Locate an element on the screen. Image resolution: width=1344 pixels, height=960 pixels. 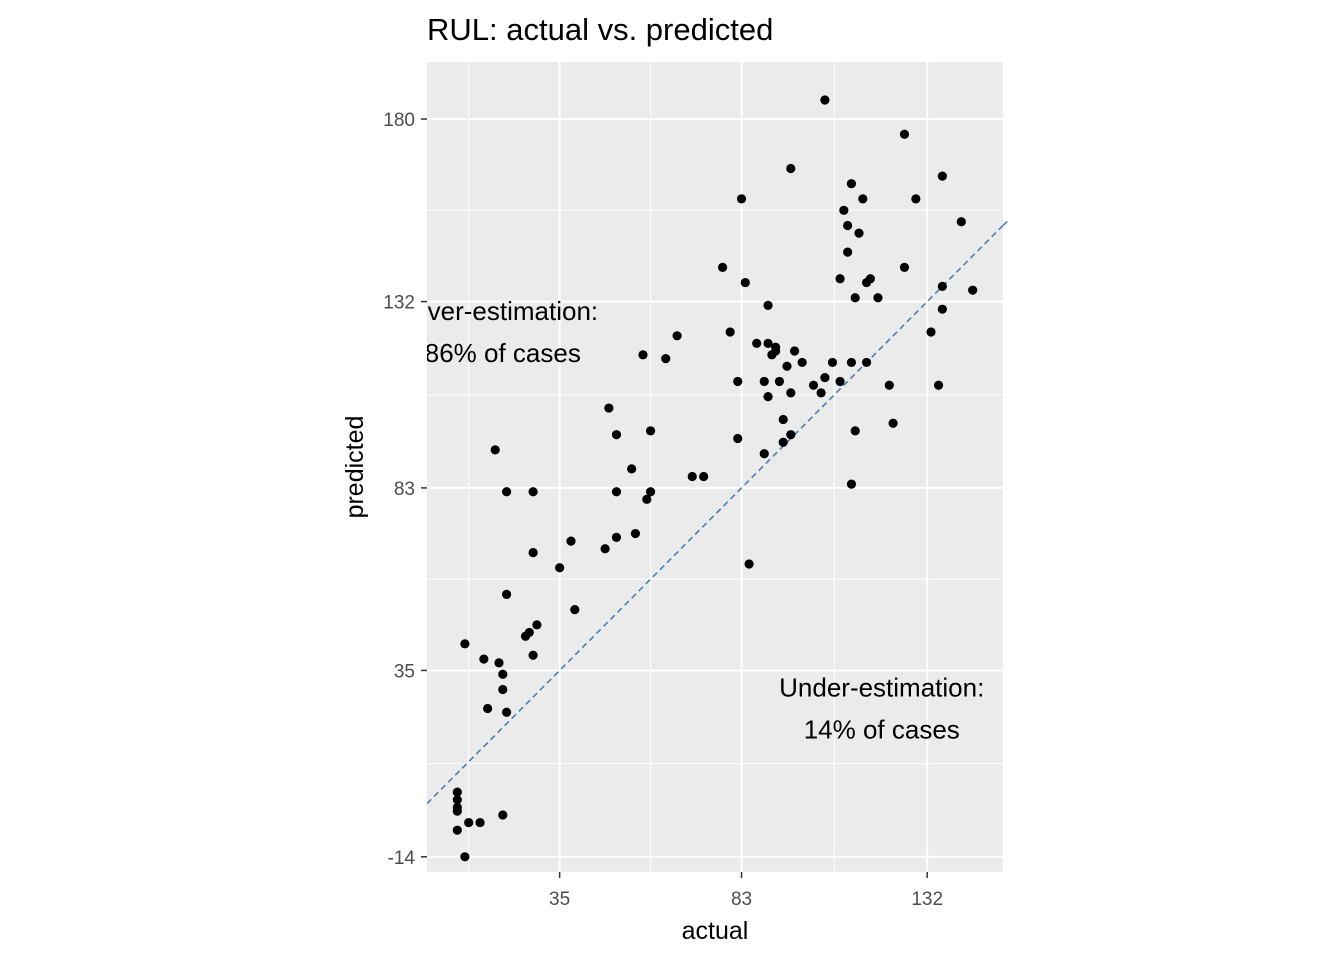
x-tick-label: 132 is located at coordinates (927, 899).